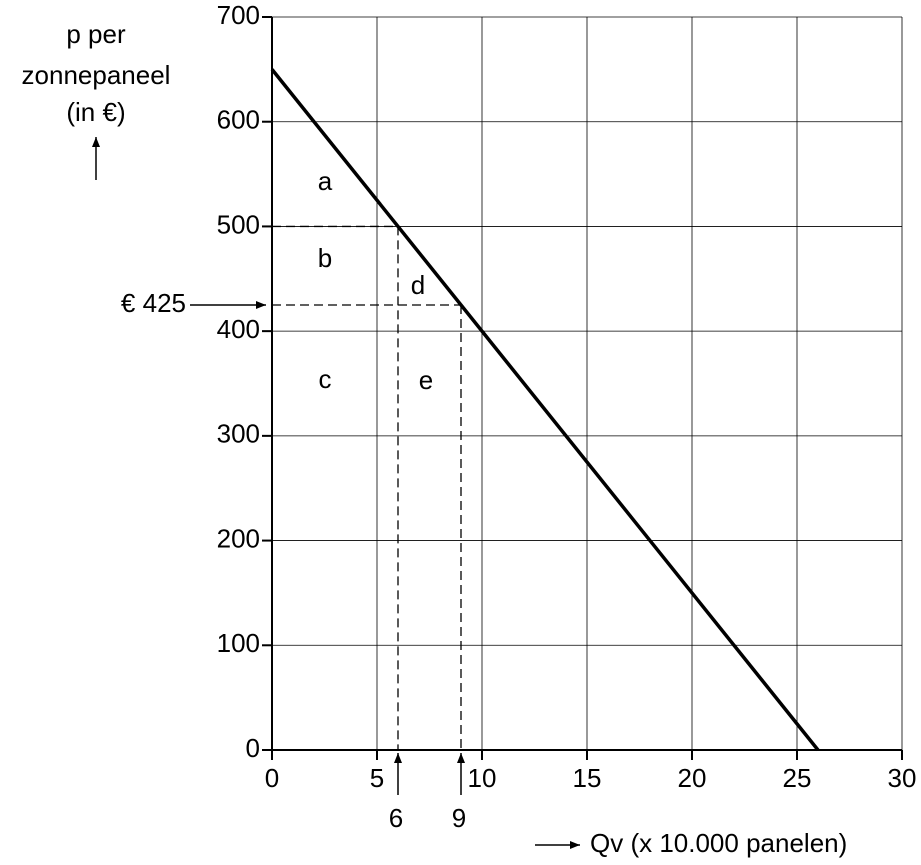  Describe the element at coordinates (238, 120) in the screenshot. I see `y-tick-label: 600` at that location.